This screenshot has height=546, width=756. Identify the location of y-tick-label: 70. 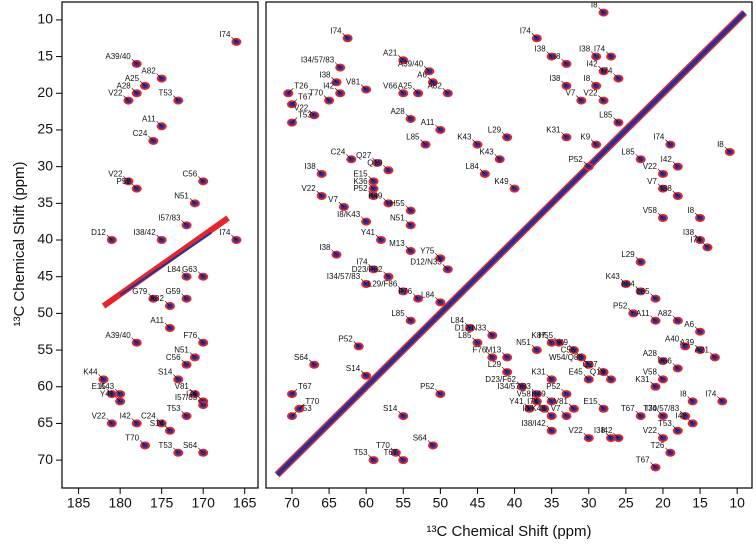
(45, 459).